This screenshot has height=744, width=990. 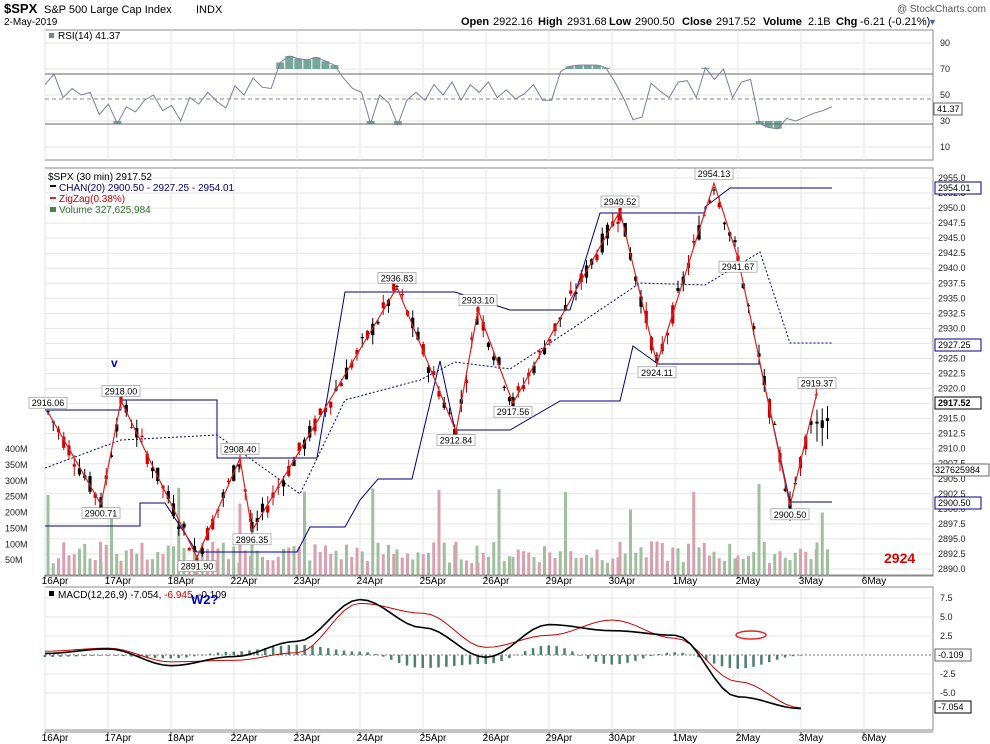 I want to click on price-tick-label: 2945.0, so click(x=952, y=238).